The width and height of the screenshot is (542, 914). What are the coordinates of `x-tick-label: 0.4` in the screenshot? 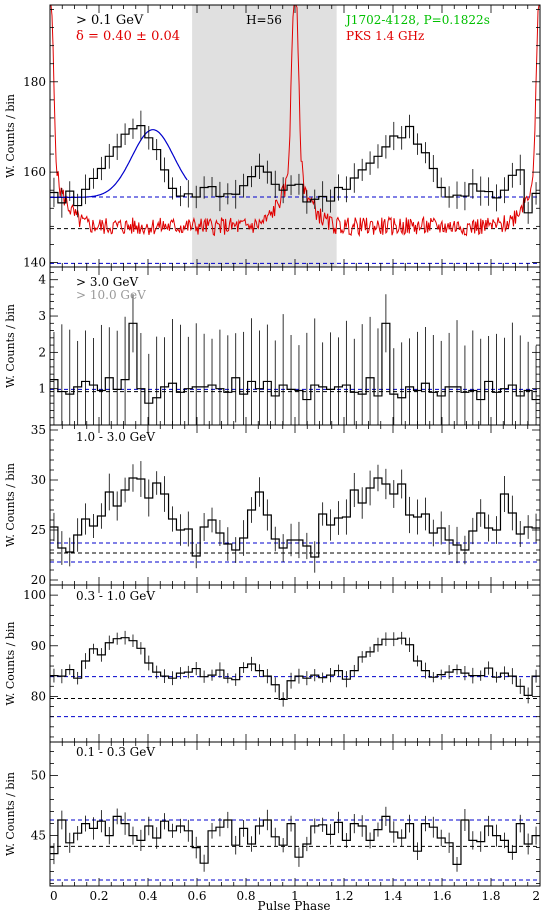 It's located at (147, 896).